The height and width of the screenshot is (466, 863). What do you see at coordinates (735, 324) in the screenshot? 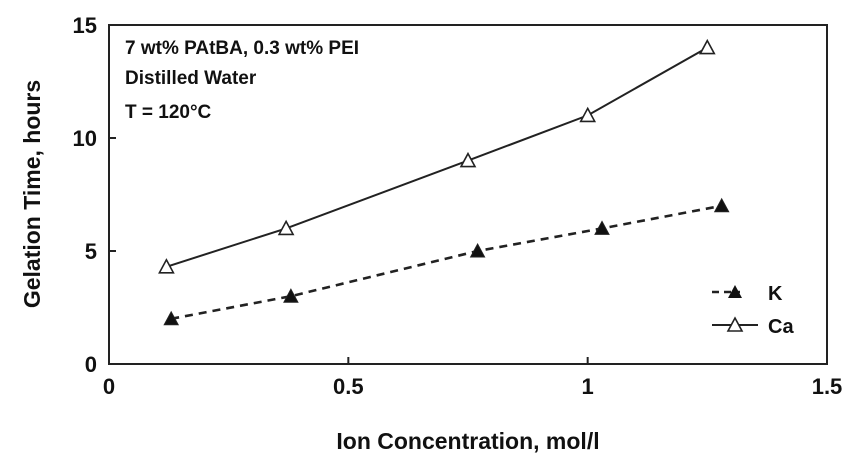
I see `legend-ca-marker` at bounding box center [735, 324].